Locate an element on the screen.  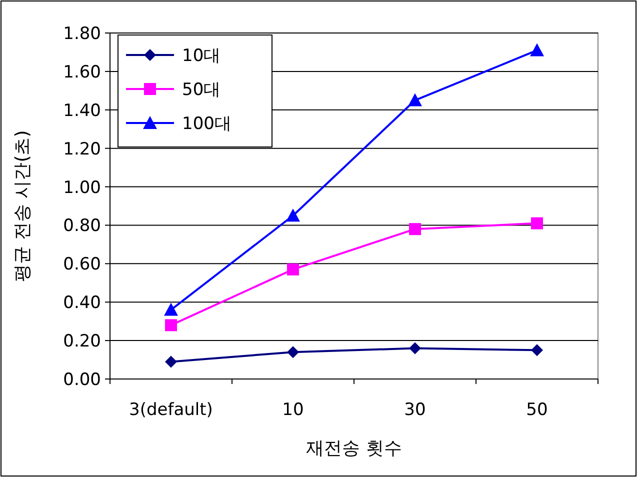
y-axis-title: 평균 전송 시간(초) is located at coordinates (22, 206).